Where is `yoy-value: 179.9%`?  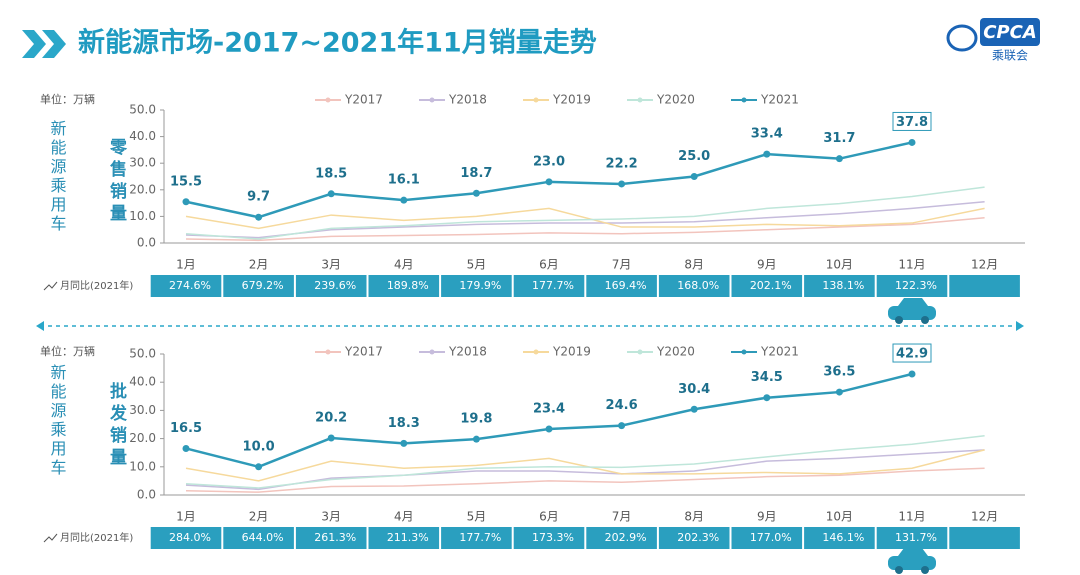
yoy-value: 179.9% is located at coordinates (480, 285).